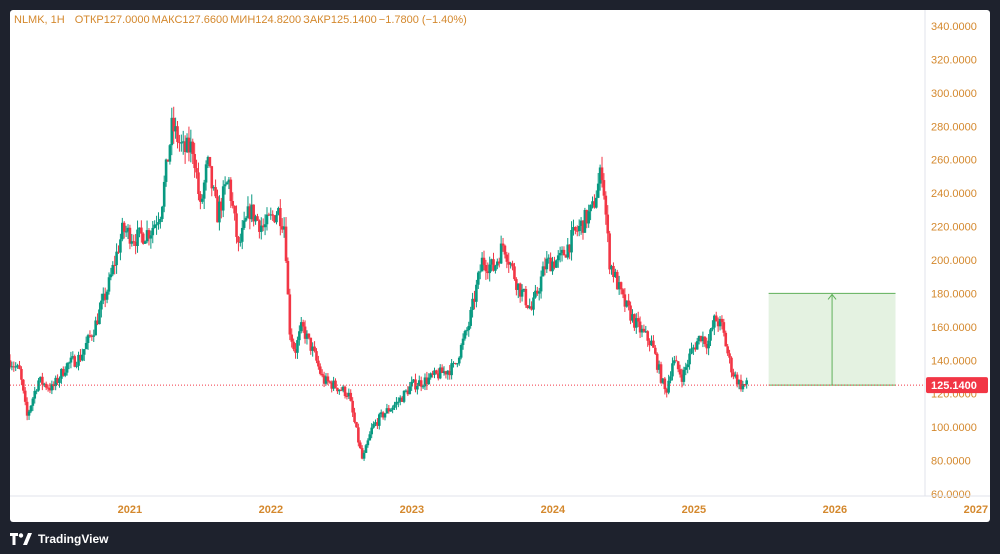 The image size is (1000, 554). Describe the element at coordinates (954, 27) in the screenshot. I see `price-tick-label: 340.0000` at that location.